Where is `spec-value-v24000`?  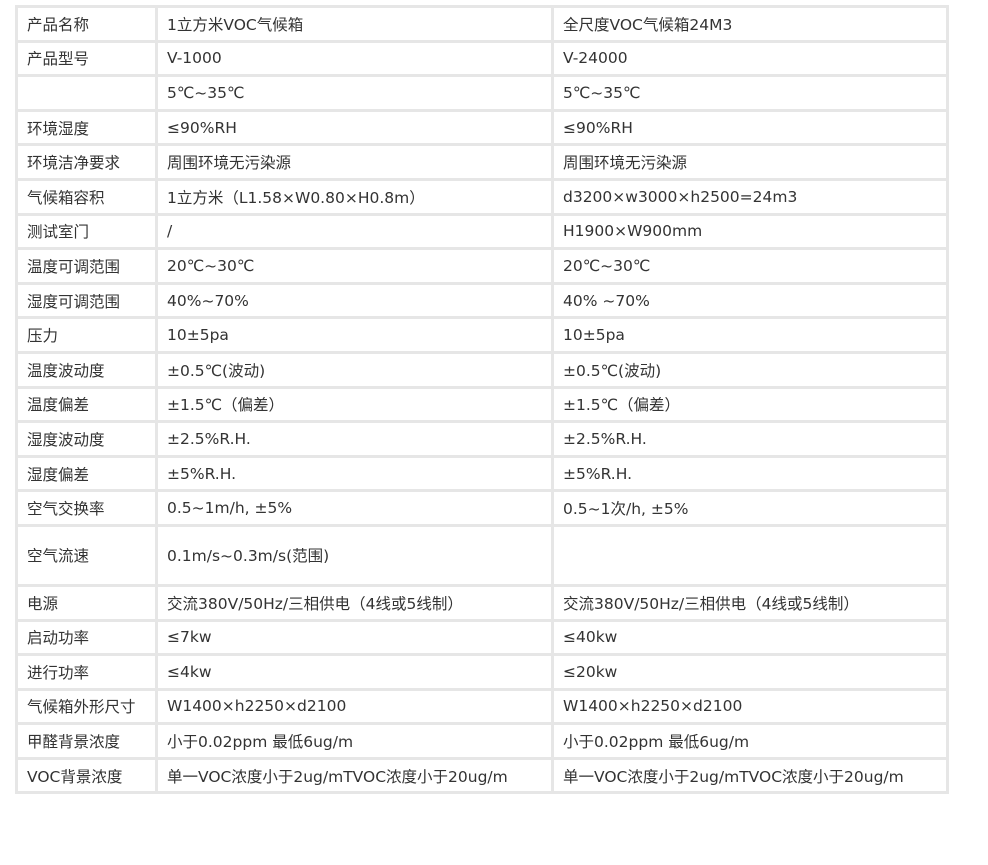
spec-value-v24000 is located at coordinates (750, 555).